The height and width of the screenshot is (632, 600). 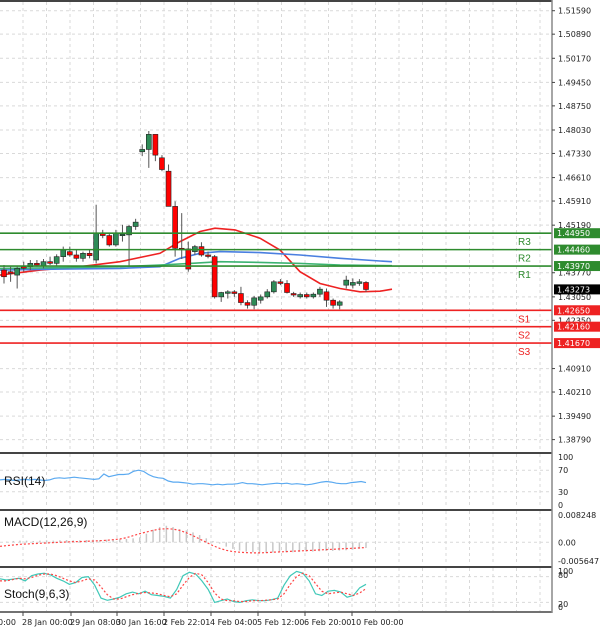 I want to click on stochastic-panel: Stoch(9,6,3), so click(x=183, y=587).